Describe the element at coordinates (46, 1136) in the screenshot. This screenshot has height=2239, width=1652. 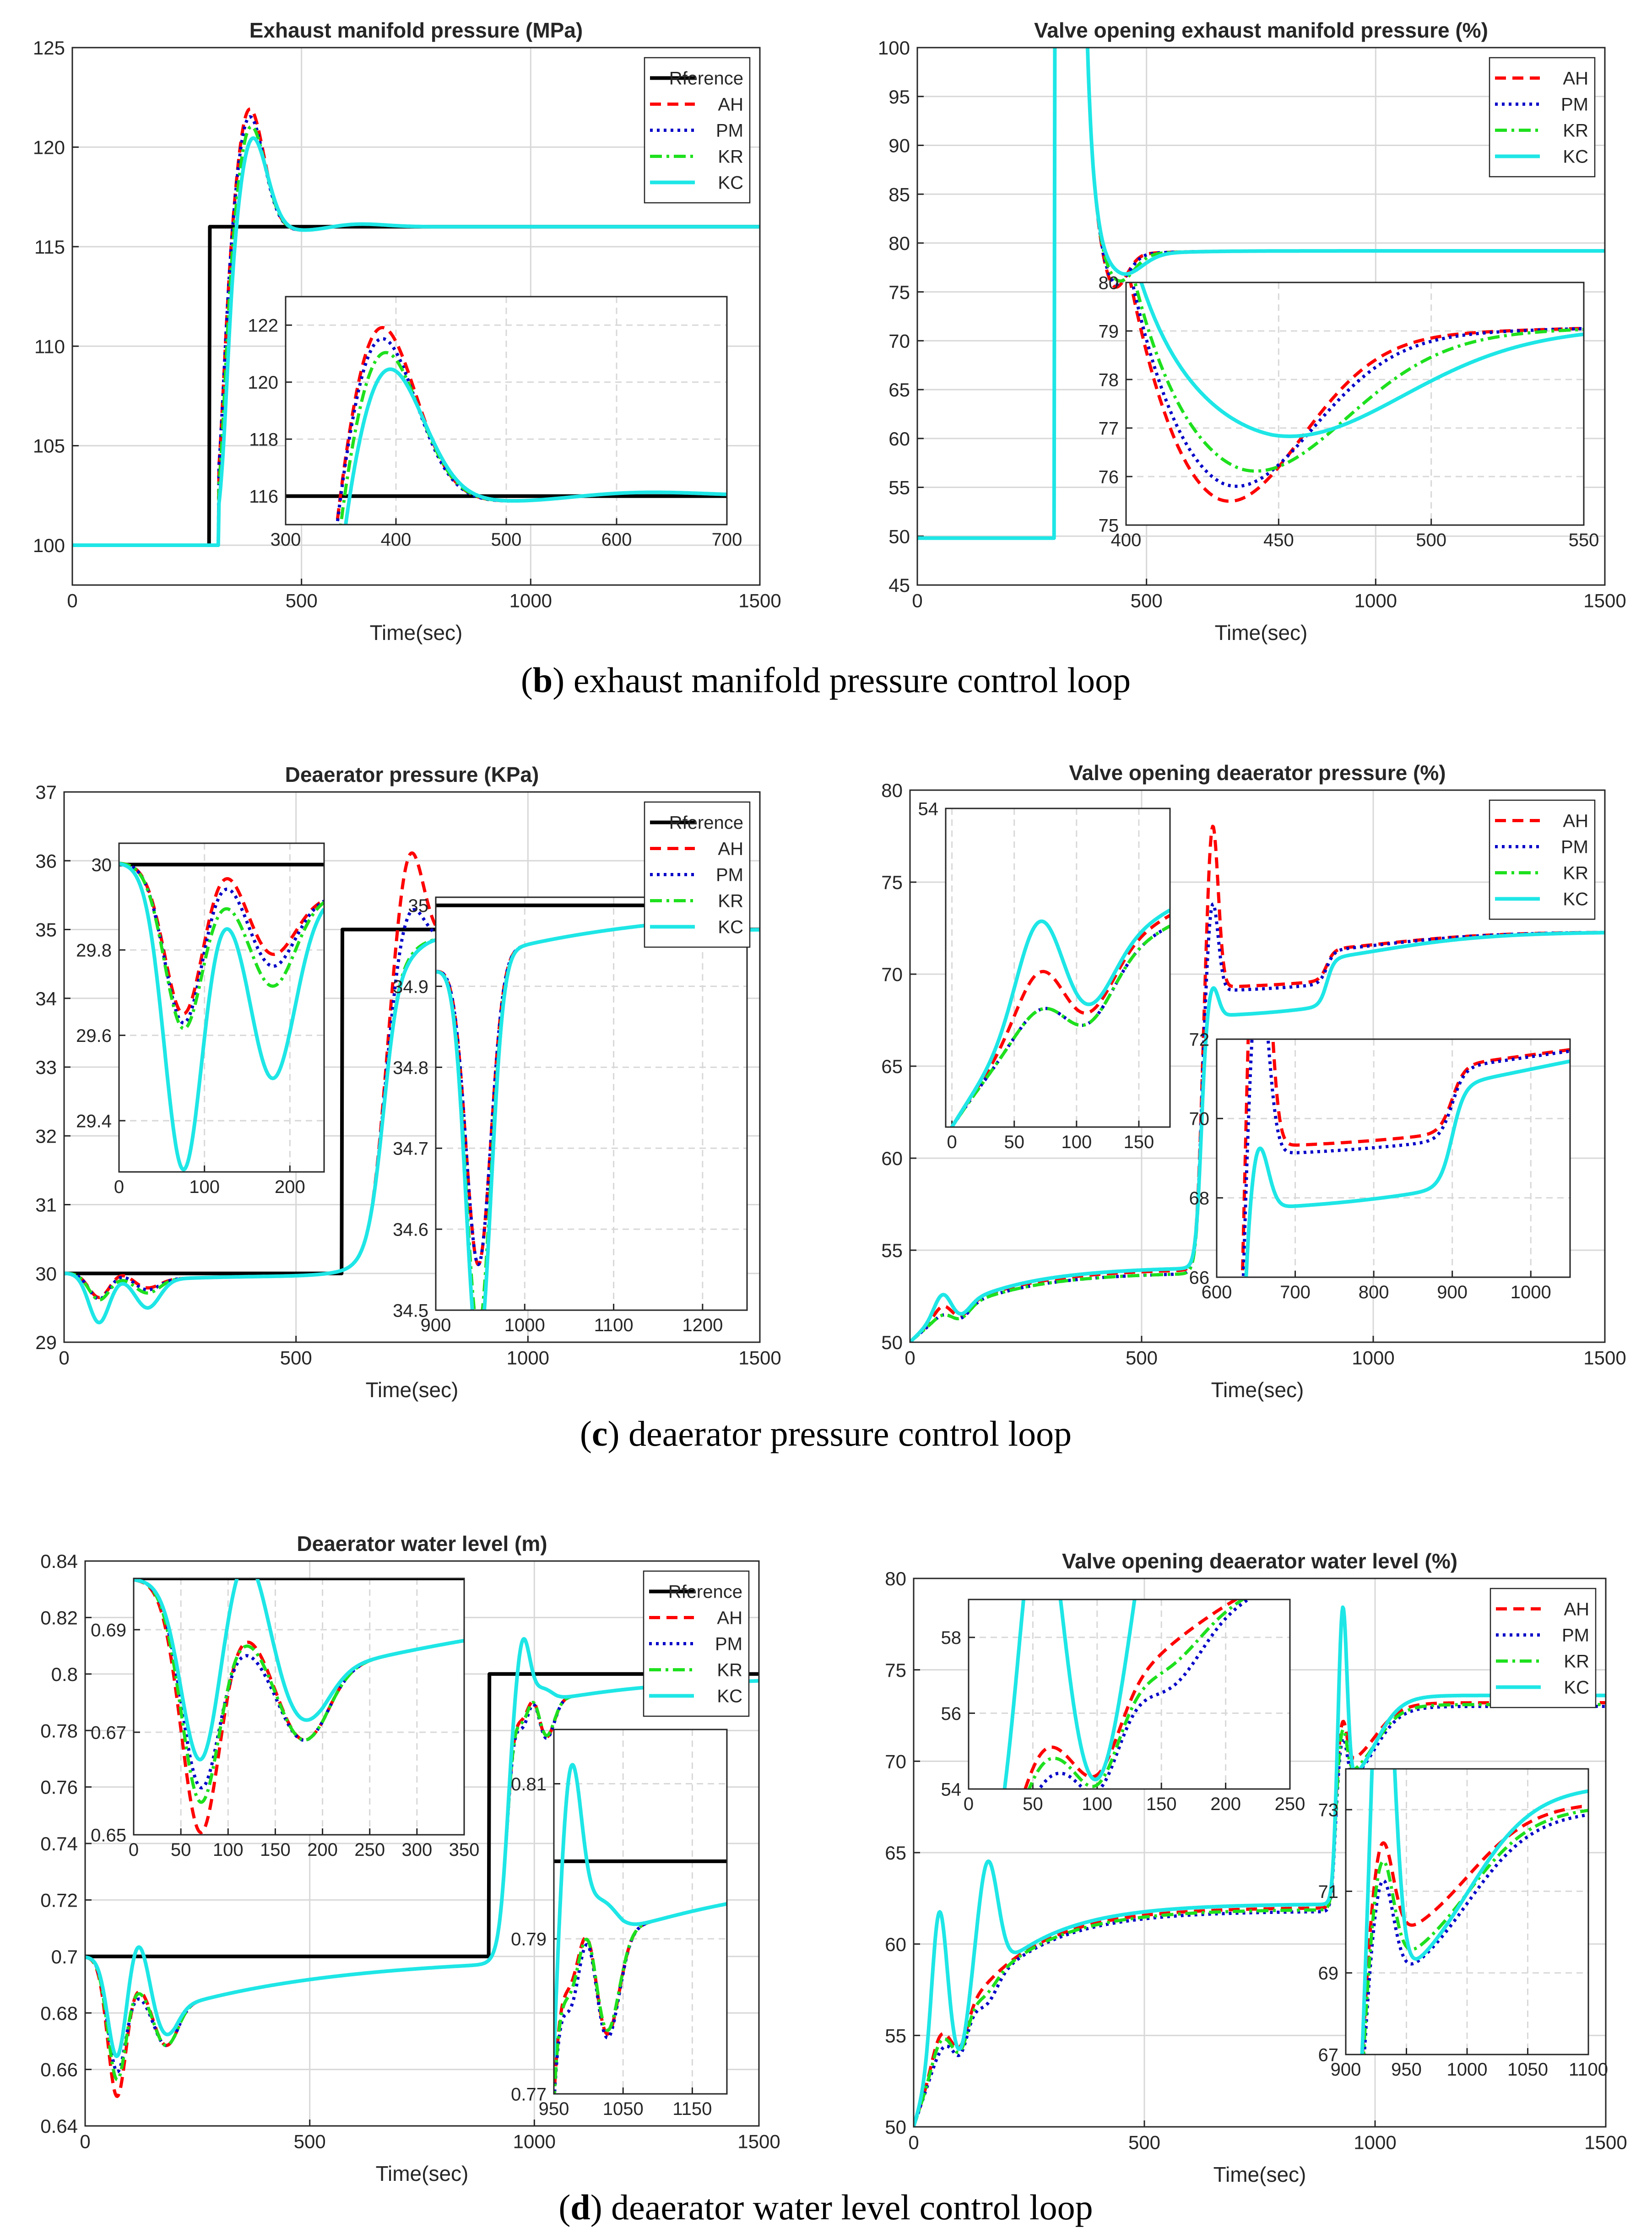
I see `y-tick-label: 32` at that location.